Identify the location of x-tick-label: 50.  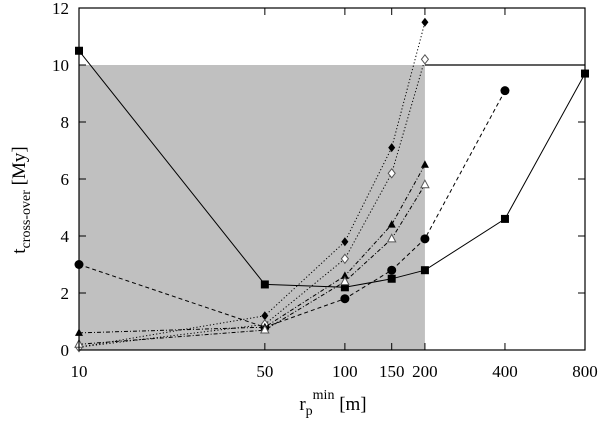
(264, 371).